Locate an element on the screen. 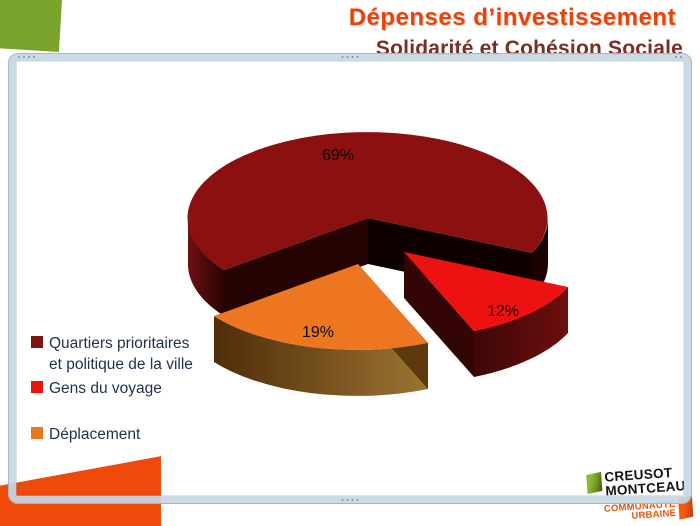 This screenshot has width=700, height=526. legend-label-gens: Gens du voyage is located at coordinates (105, 388).